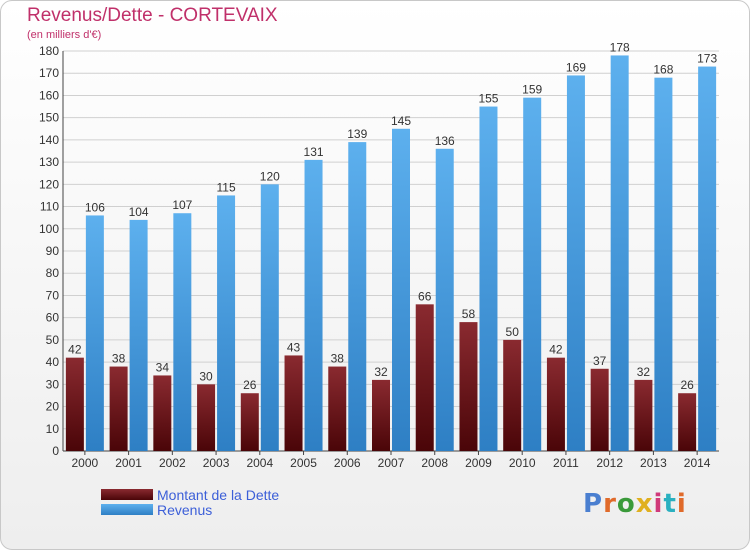  Describe the element at coordinates (216, 463) in the screenshot. I see `x-tick-label: 2003` at that location.